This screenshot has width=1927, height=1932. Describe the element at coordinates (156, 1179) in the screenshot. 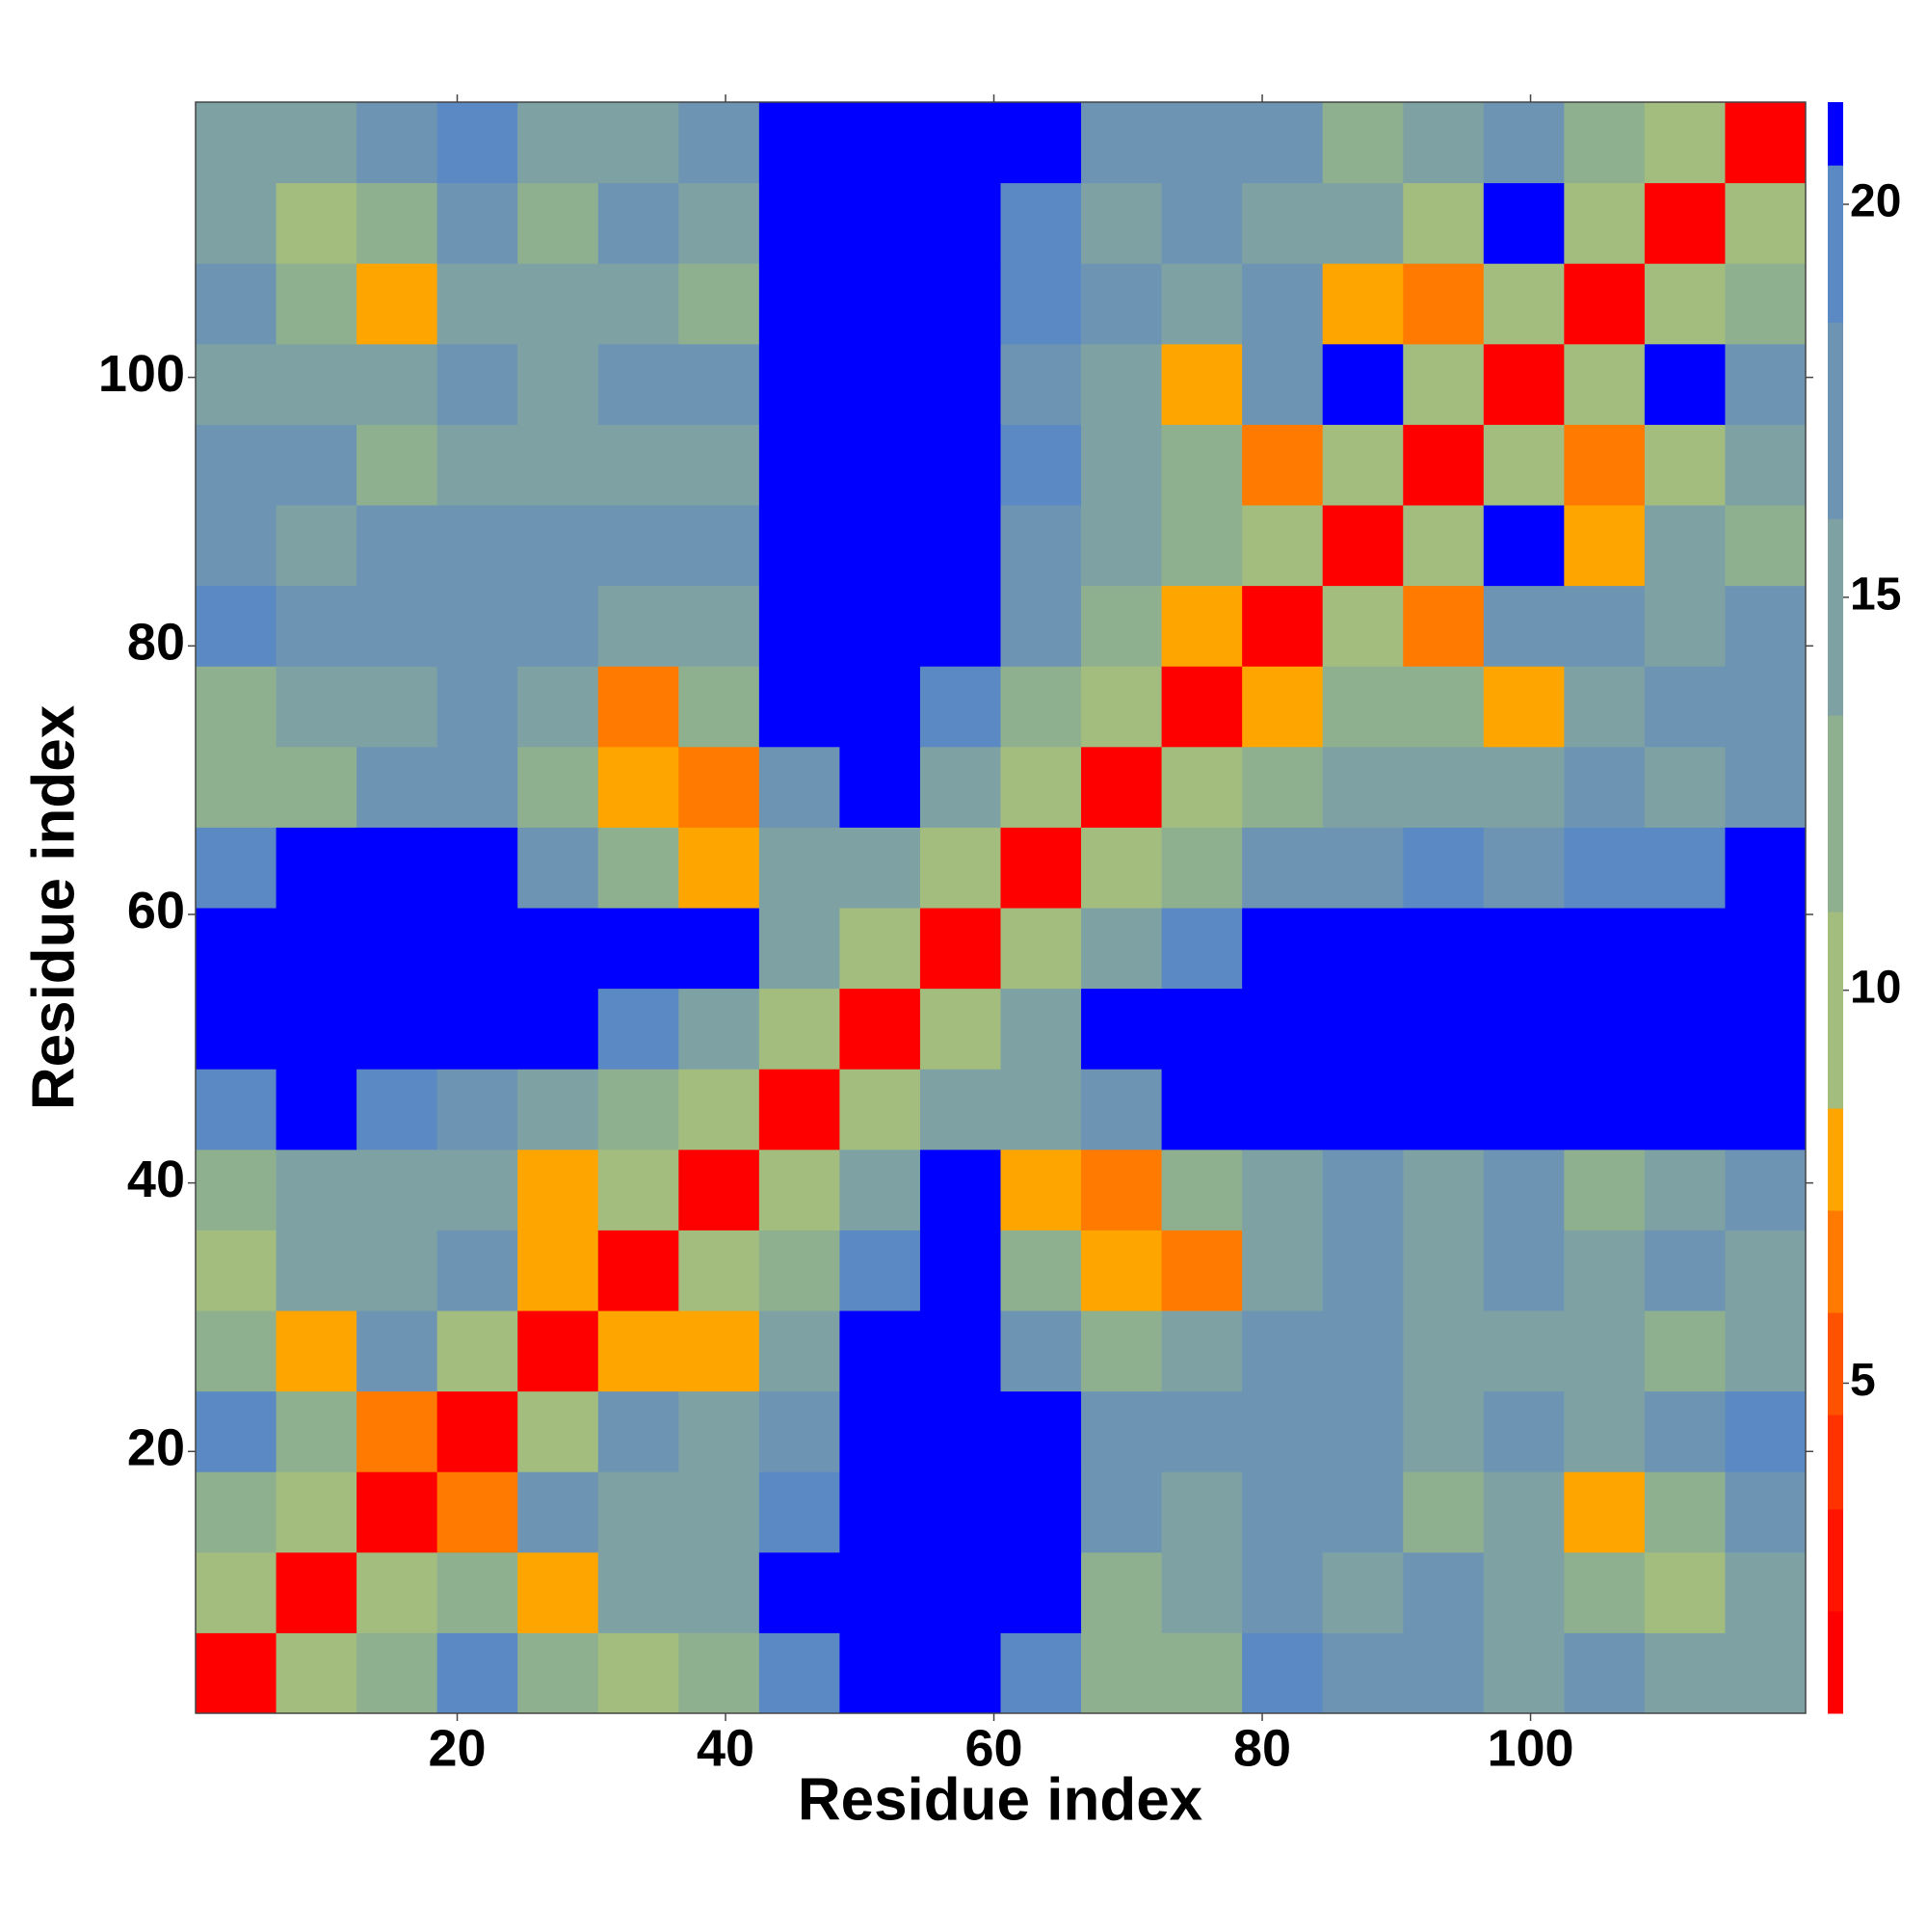

I see `y-tick-label: 40` at that location.